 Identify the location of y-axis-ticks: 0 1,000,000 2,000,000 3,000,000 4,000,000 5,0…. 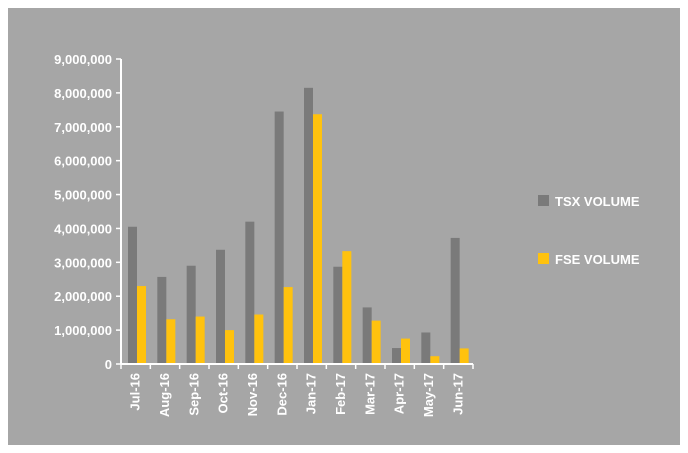
(87, 212).